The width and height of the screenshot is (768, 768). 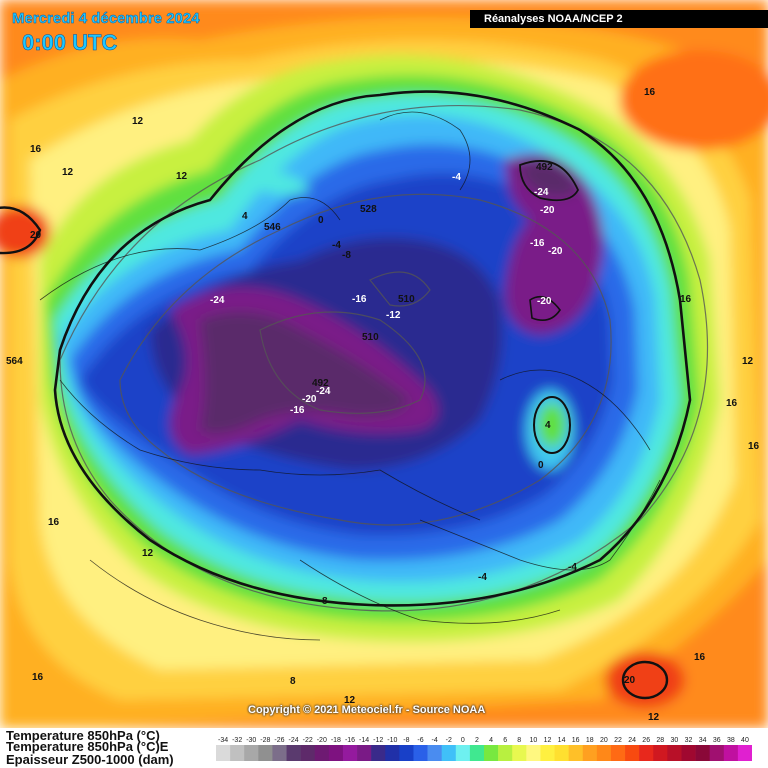 What do you see at coordinates (336, 740) in the screenshot?
I see `colorbar-tick-label: -18` at bounding box center [336, 740].